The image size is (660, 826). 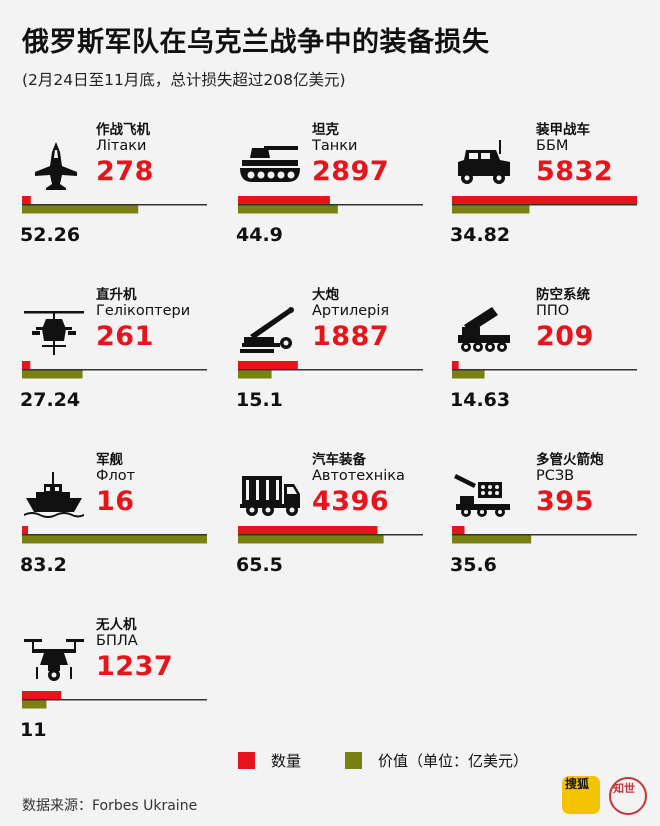 What do you see at coordinates (473, 565) in the screenshot?
I see `value-label: 35.6` at bounding box center [473, 565].